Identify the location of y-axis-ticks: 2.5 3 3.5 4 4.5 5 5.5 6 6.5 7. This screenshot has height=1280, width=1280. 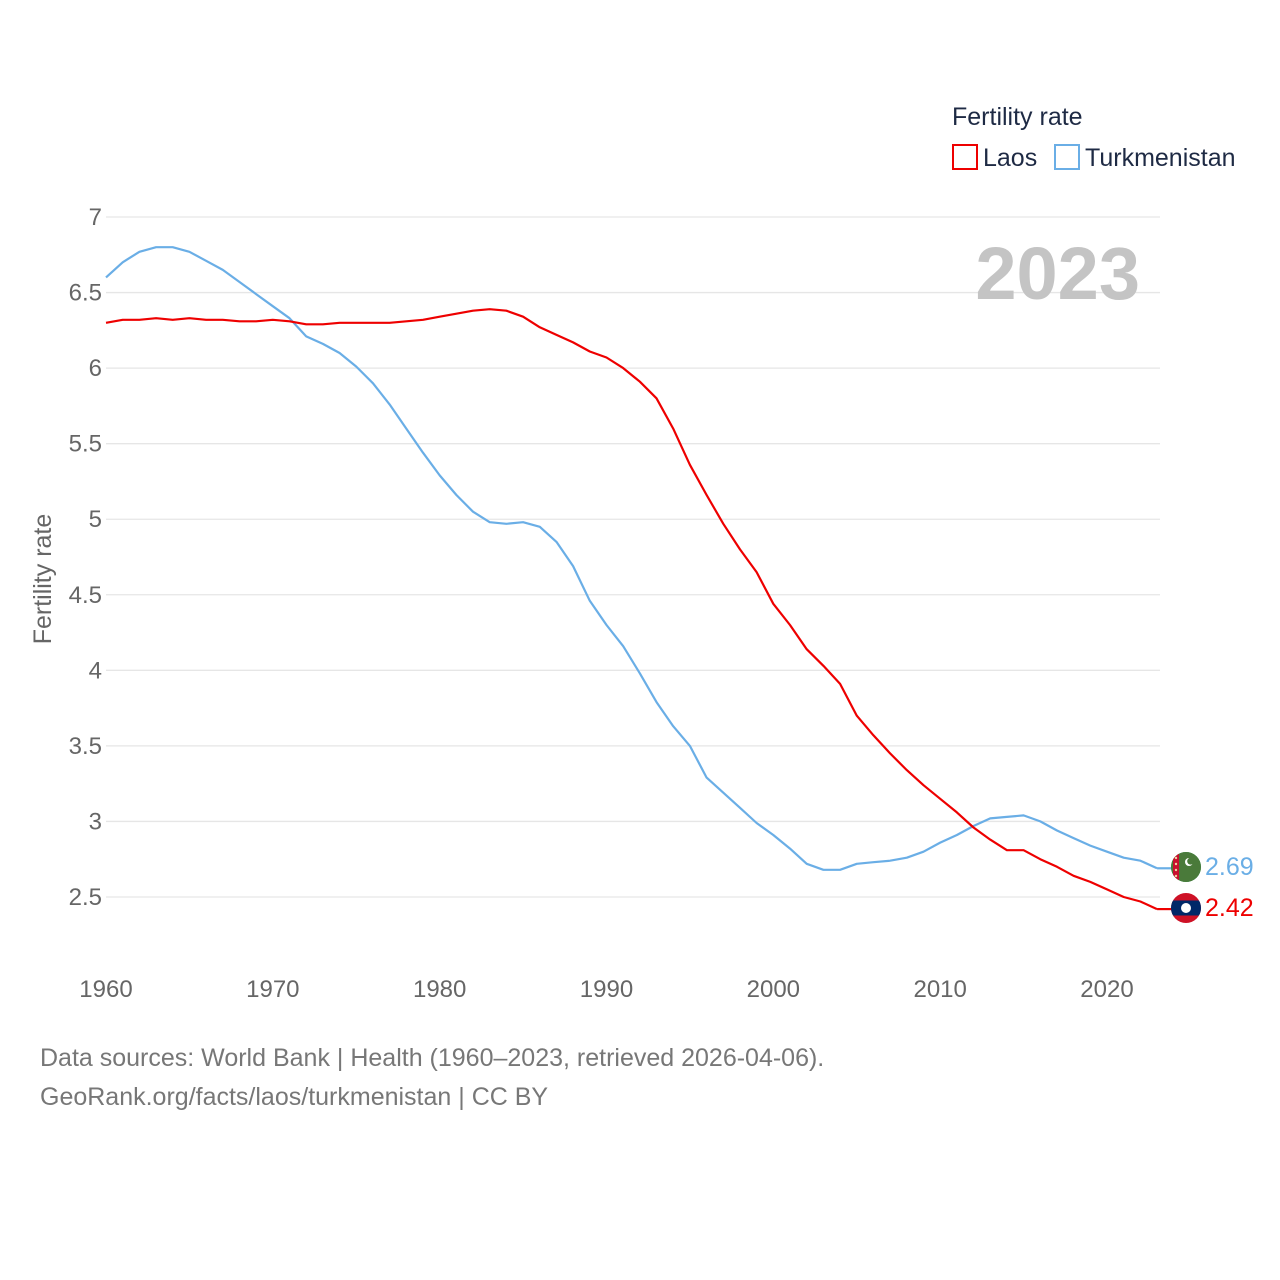
(85, 557).